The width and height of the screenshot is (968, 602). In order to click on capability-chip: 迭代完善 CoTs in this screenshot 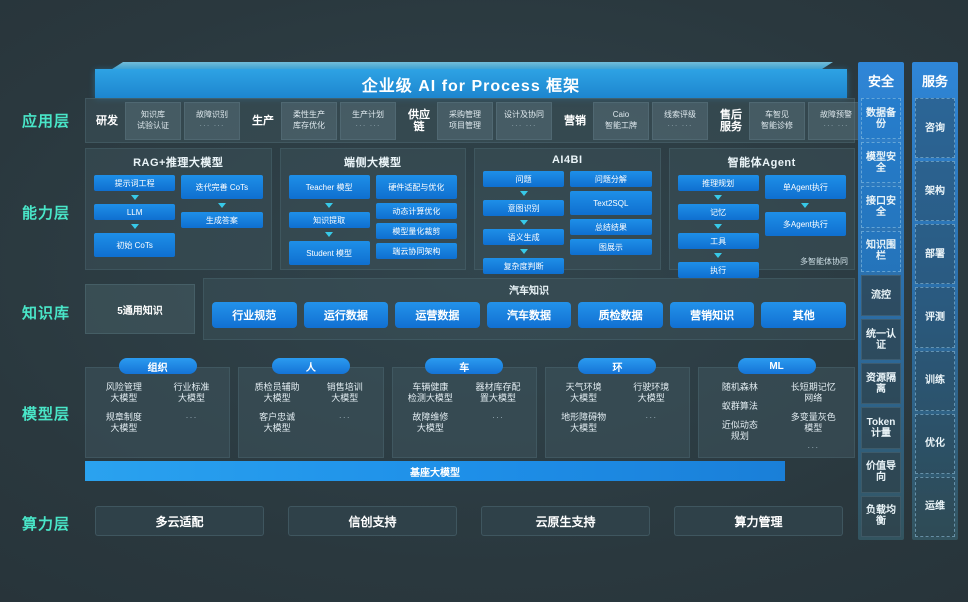, I will do `click(222, 187)`.